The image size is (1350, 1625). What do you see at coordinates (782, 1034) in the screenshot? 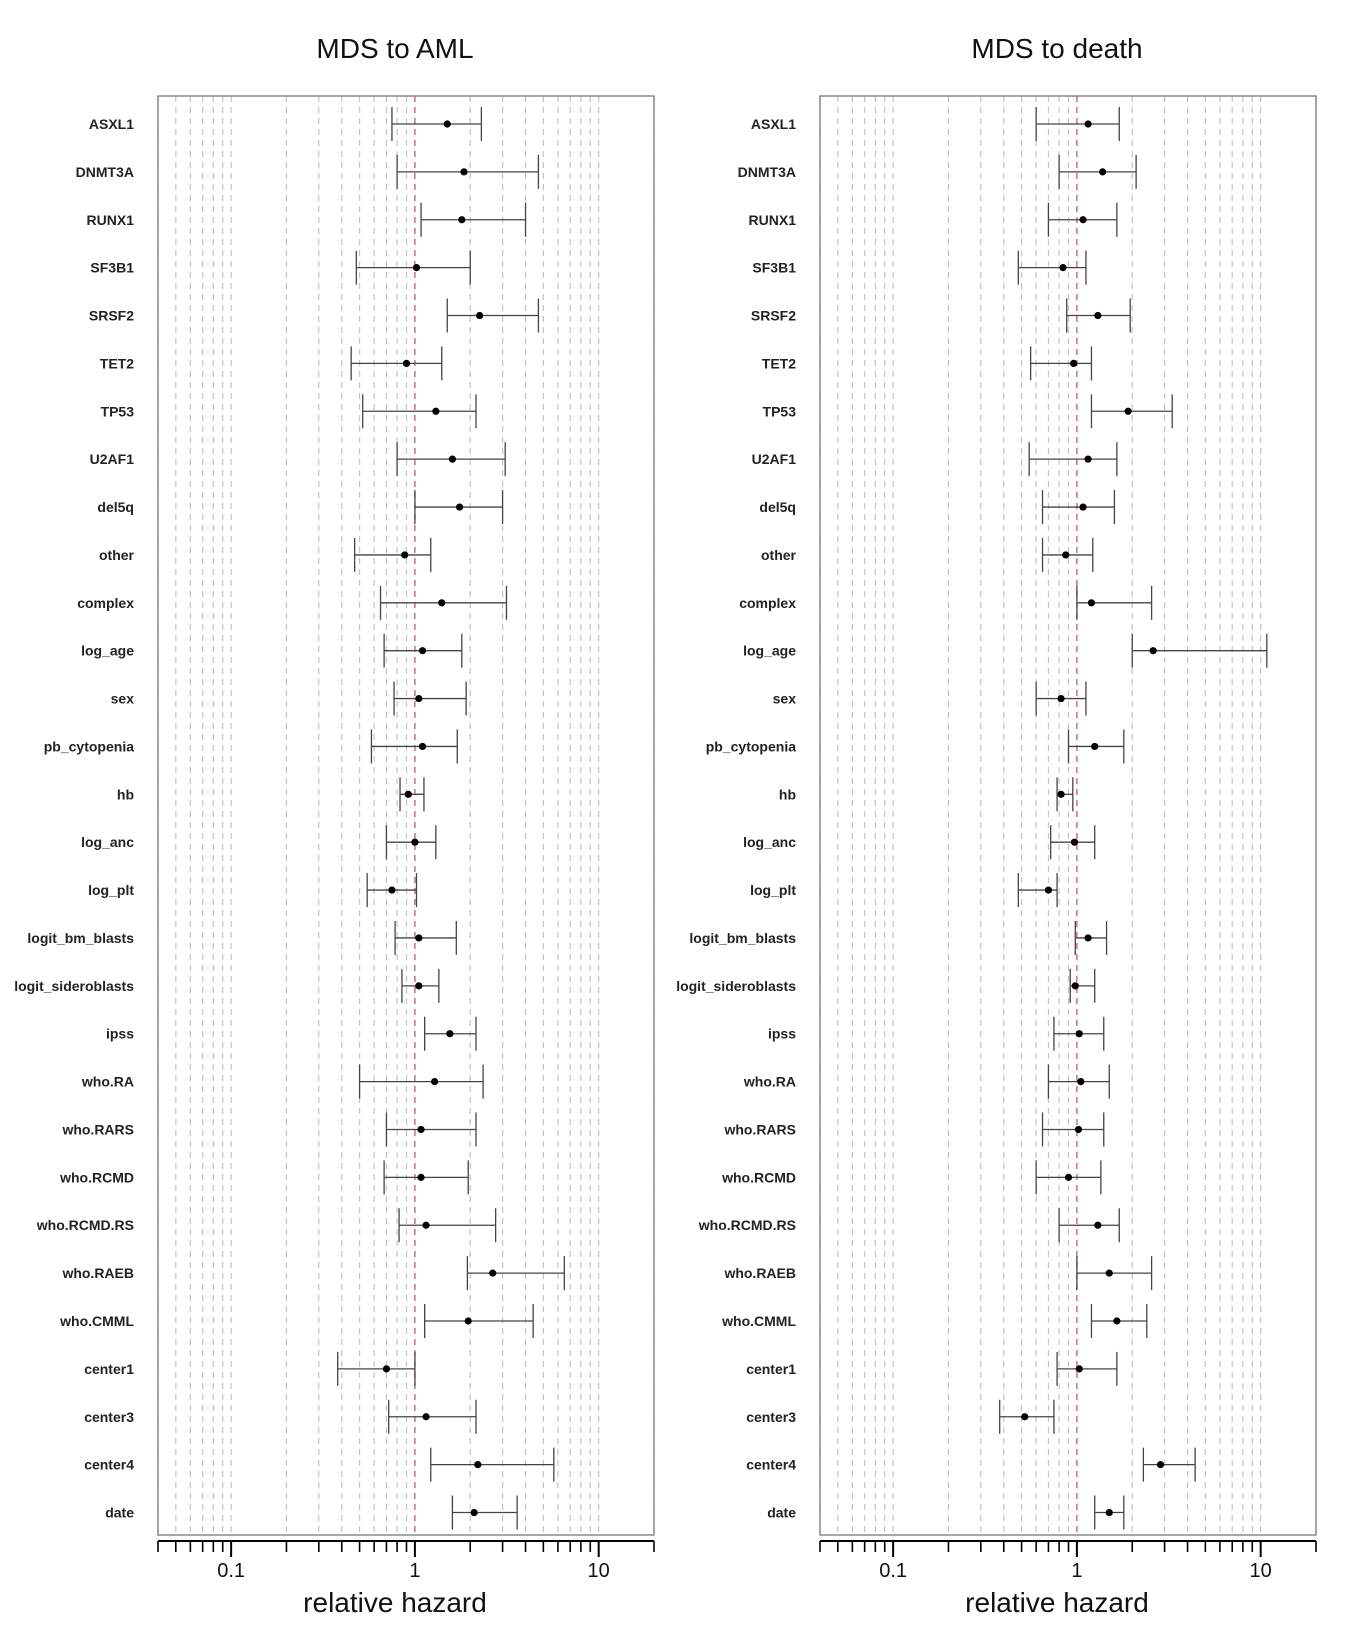
I see `variable-label: ipss` at bounding box center [782, 1034].